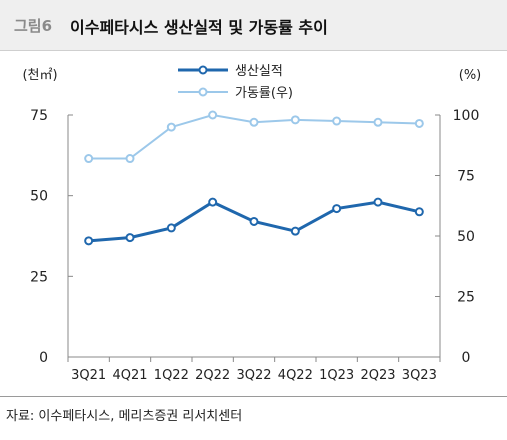 This screenshot has width=507, height=440. What do you see at coordinates (212, 375) in the screenshot?
I see `x-tick-label: 2Q22` at bounding box center [212, 375].